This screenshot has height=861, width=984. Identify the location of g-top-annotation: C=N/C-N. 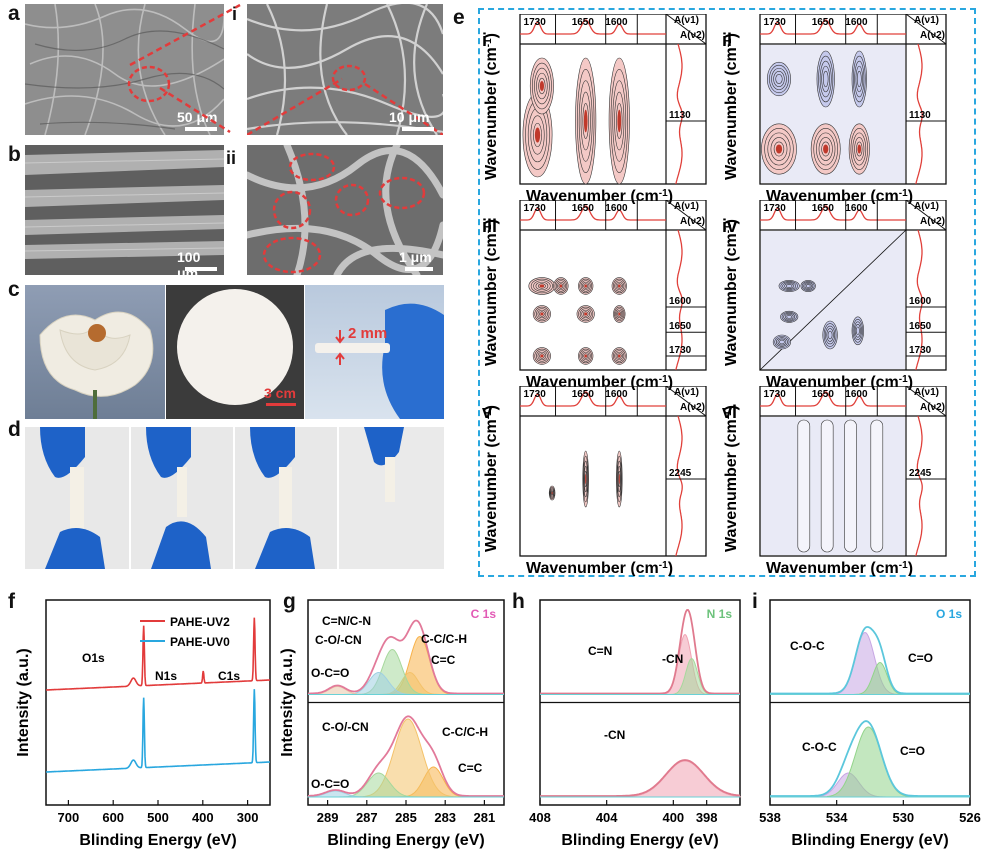
(346, 621).